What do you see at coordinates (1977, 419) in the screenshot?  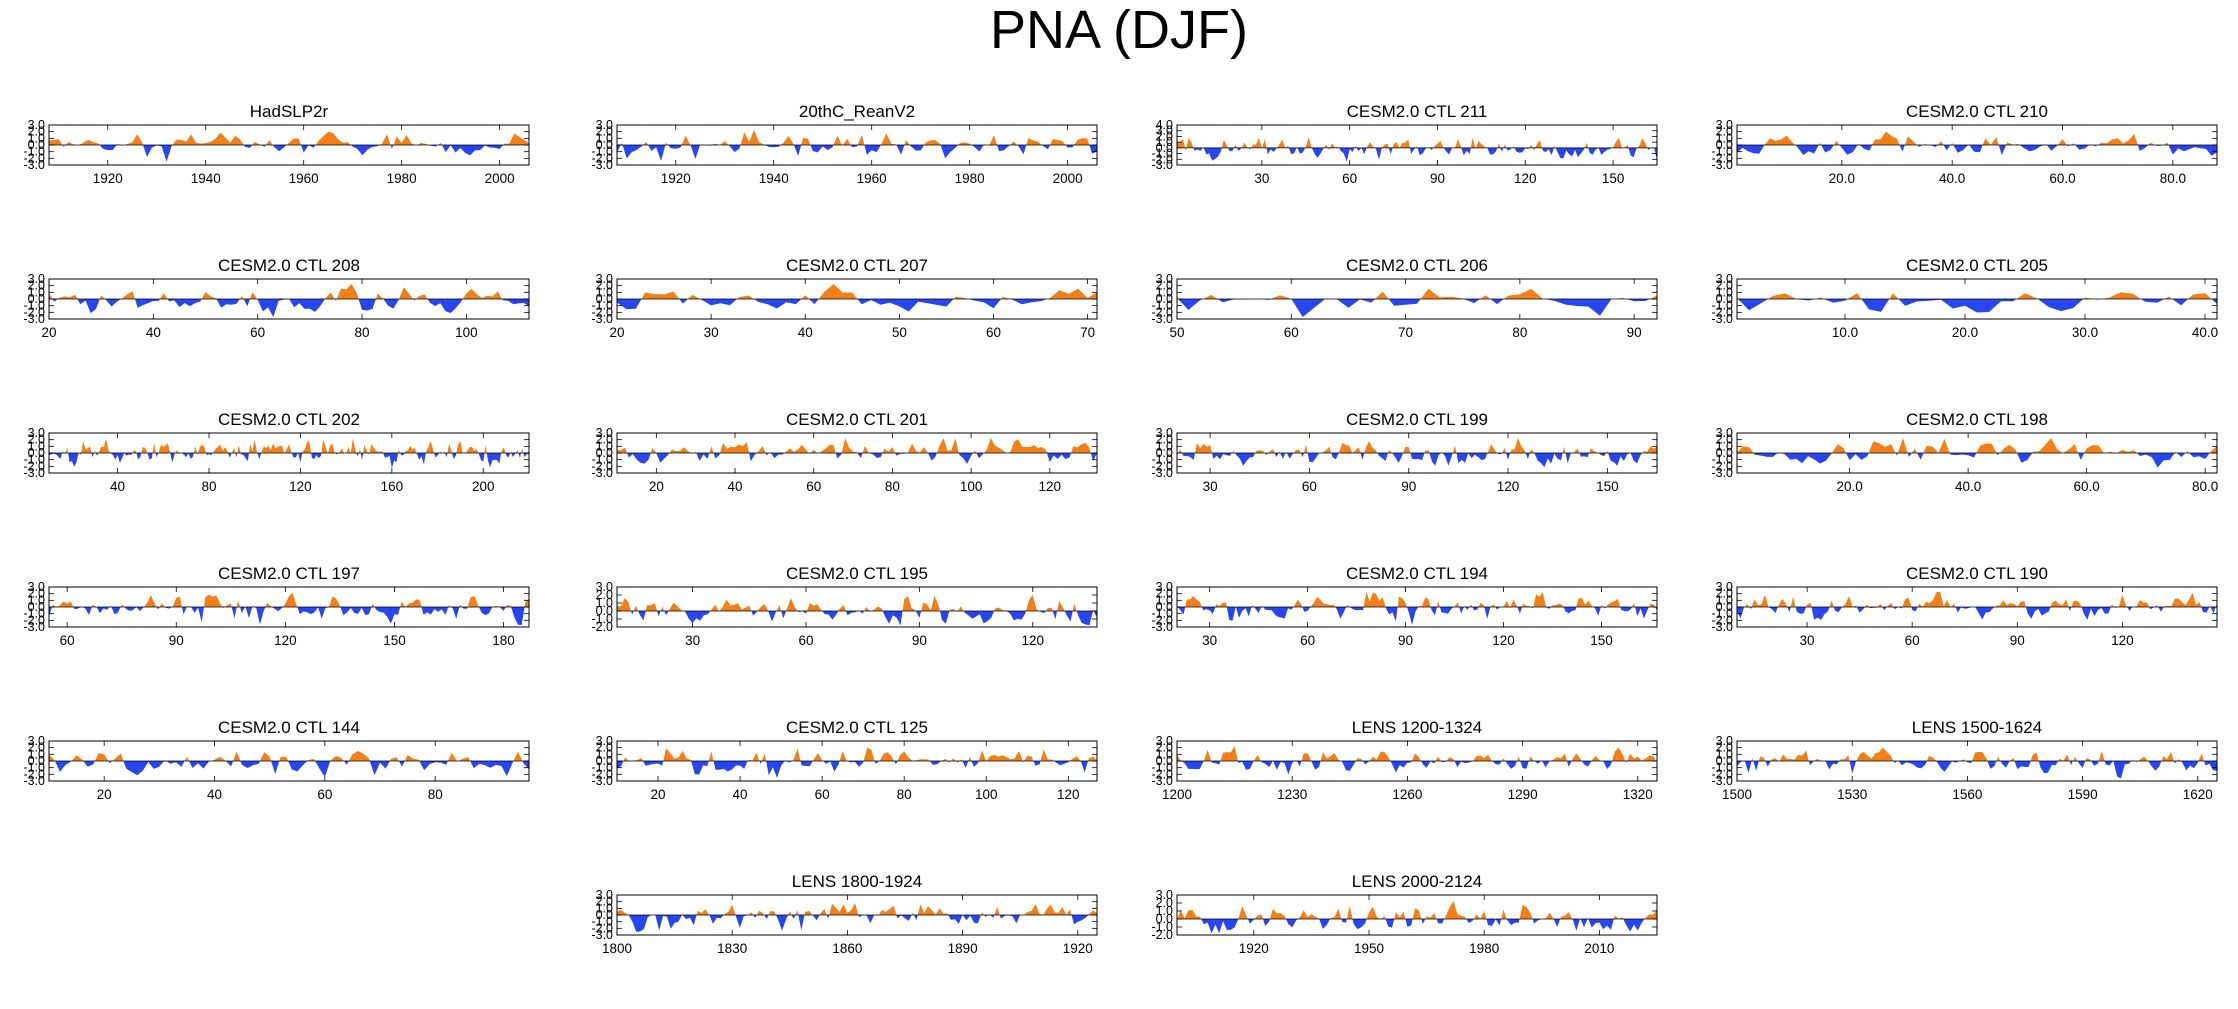 I see `panel-title: CESM2.0 CTL 198` at bounding box center [1977, 419].